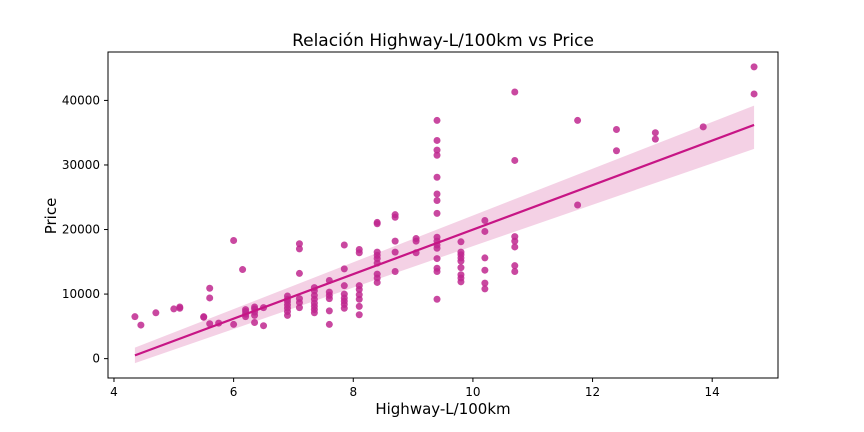  I want to click on x-tick-label: 14, so click(712, 392).